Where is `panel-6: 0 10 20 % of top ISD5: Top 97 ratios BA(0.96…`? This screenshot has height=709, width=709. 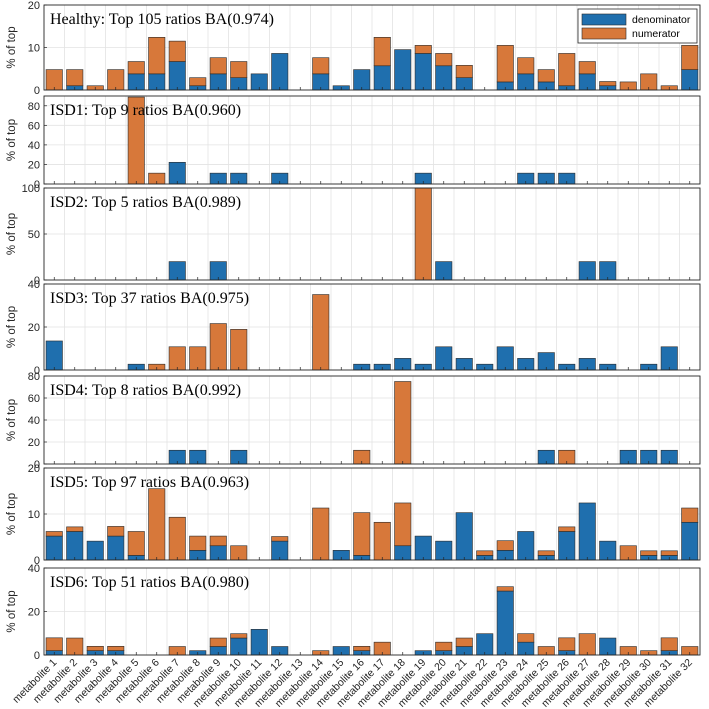
panel-6: 0 10 20 % of top ISD5: Top 97 ratios BA(0.96… is located at coordinates (353, 515).